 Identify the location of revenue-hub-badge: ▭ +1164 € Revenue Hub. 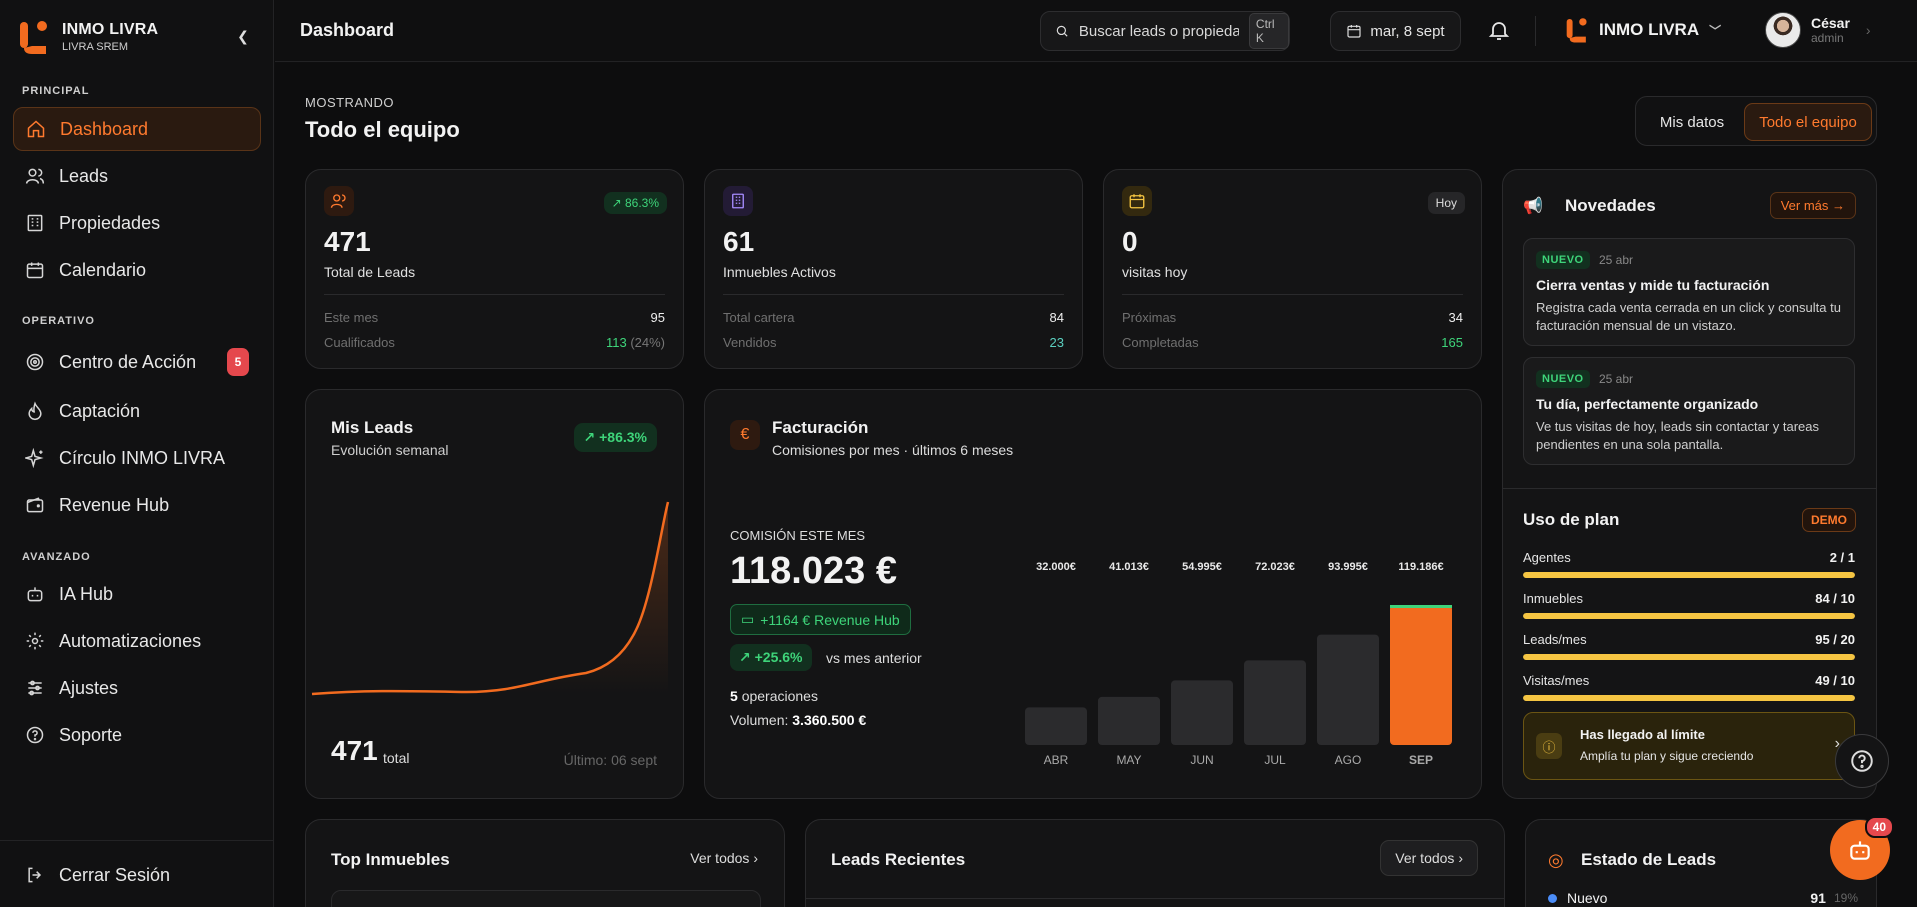
(820, 619).